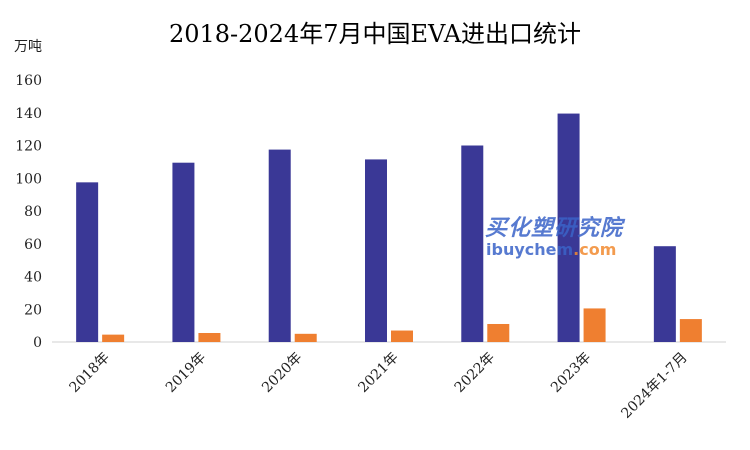  What do you see at coordinates (186, 373) in the screenshot?
I see `x-tick-label: 2019年` at bounding box center [186, 373].